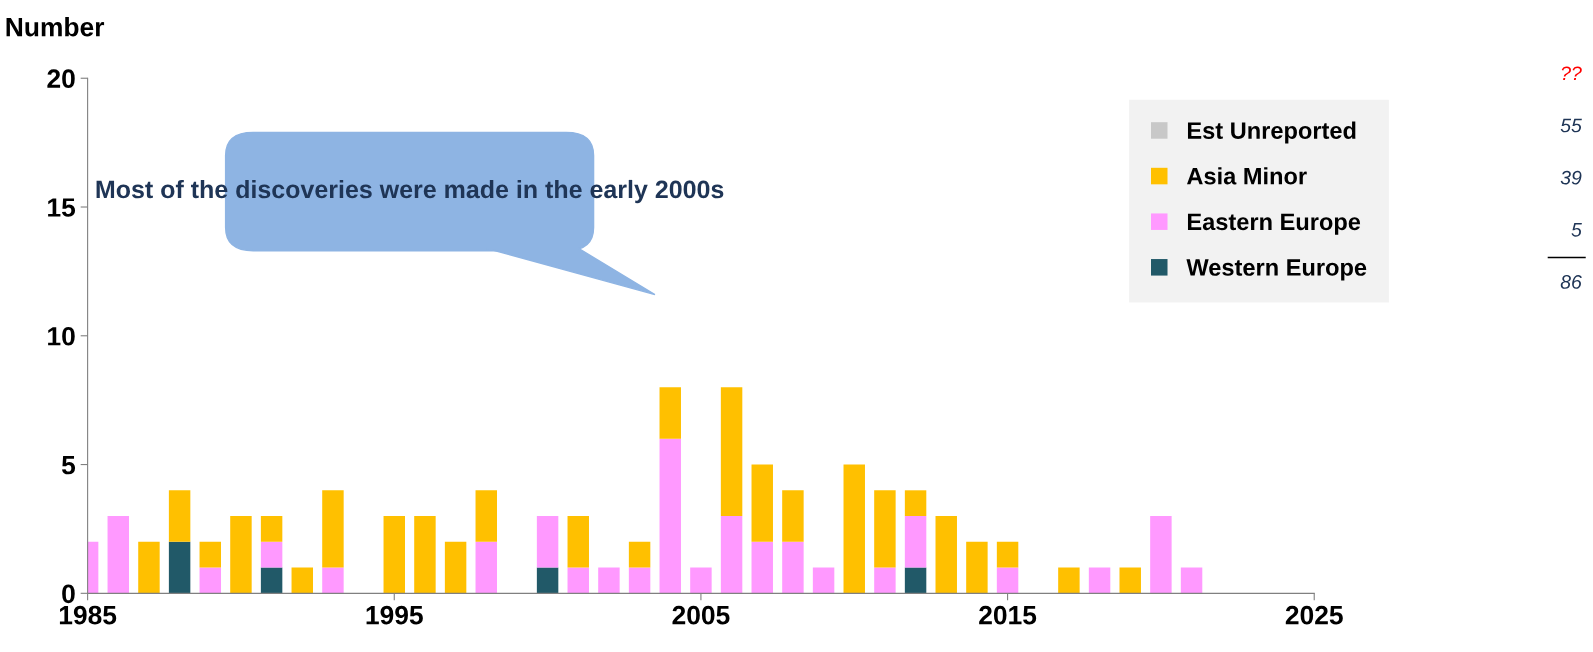  What do you see at coordinates (68, 465) in the screenshot?
I see `y-tick-label: 5` at bounding box center [68, 465].